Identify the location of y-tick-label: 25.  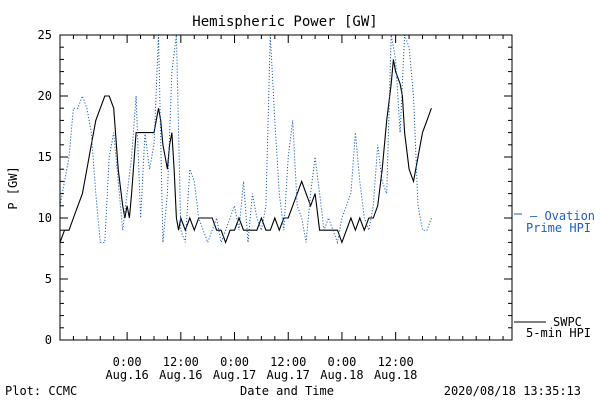
(45, 35).